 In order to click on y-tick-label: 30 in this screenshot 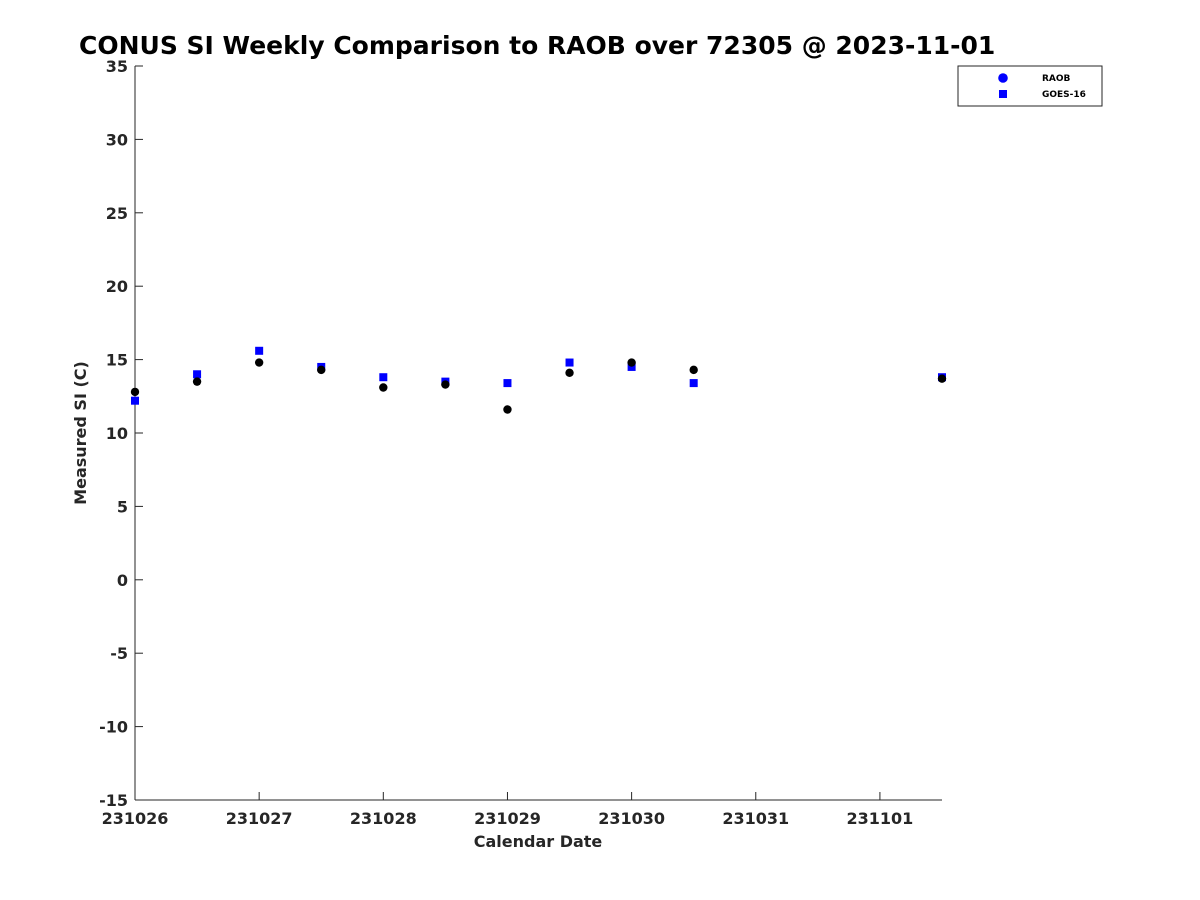, I will do `click(117, 139)`.